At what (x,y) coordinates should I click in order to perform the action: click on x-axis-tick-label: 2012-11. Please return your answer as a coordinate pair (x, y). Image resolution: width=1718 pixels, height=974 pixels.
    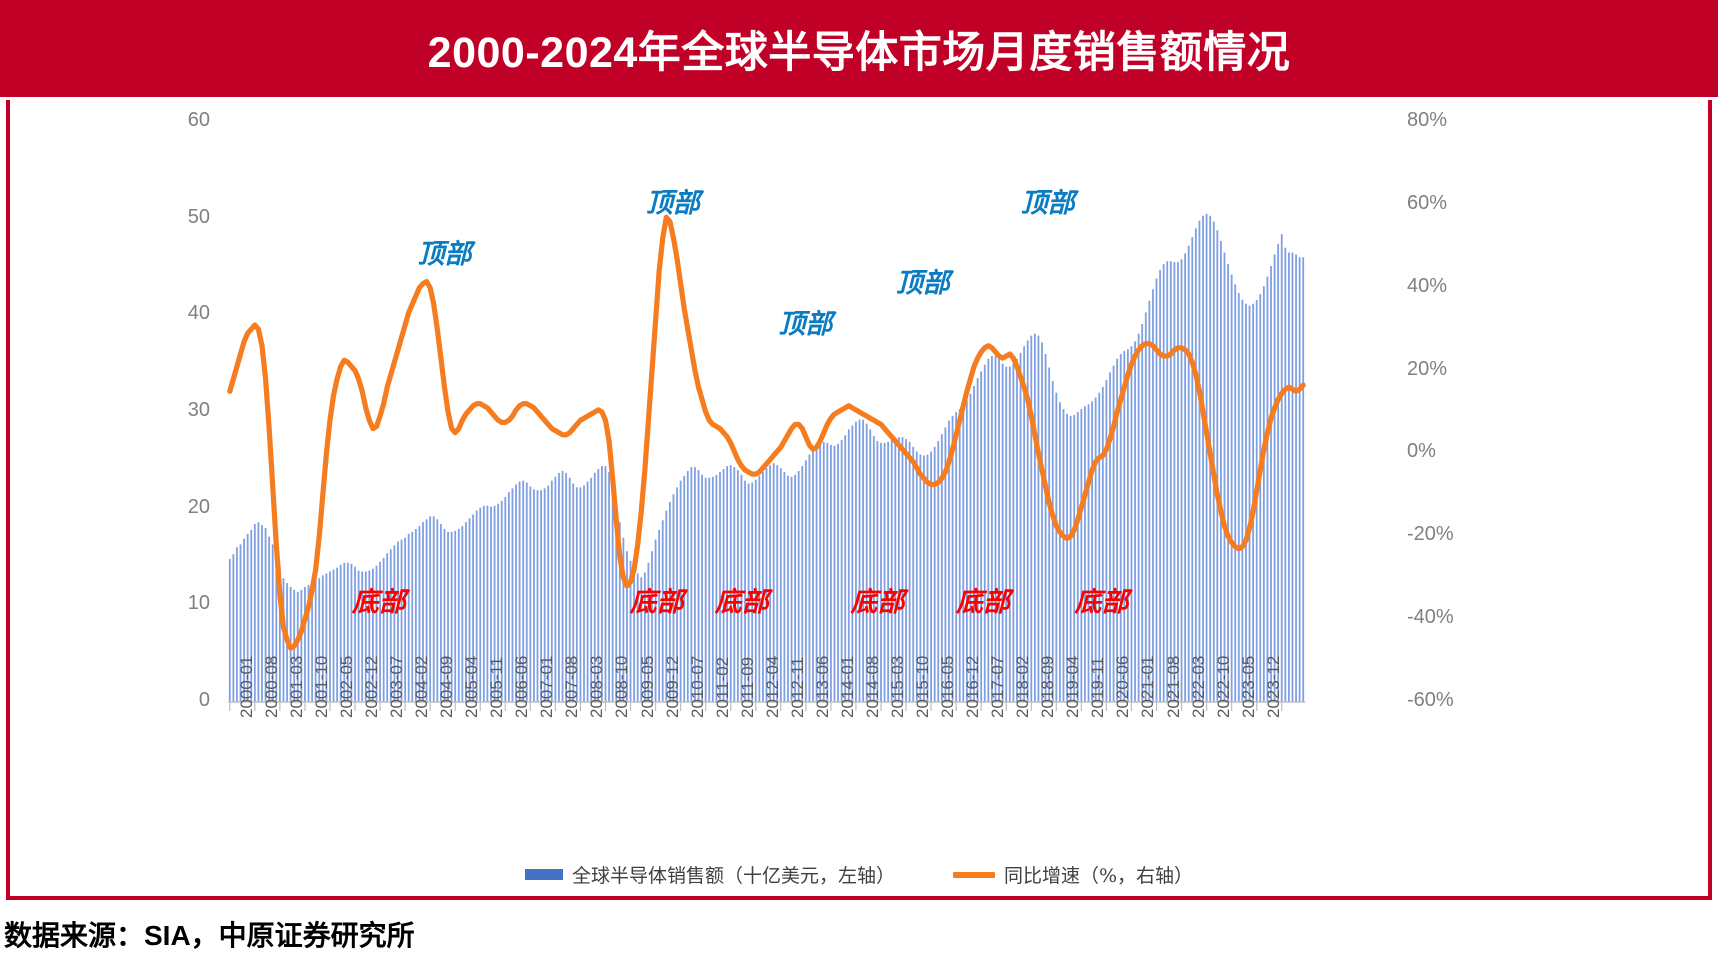
    Looking at the image, I should click on (797, 687).